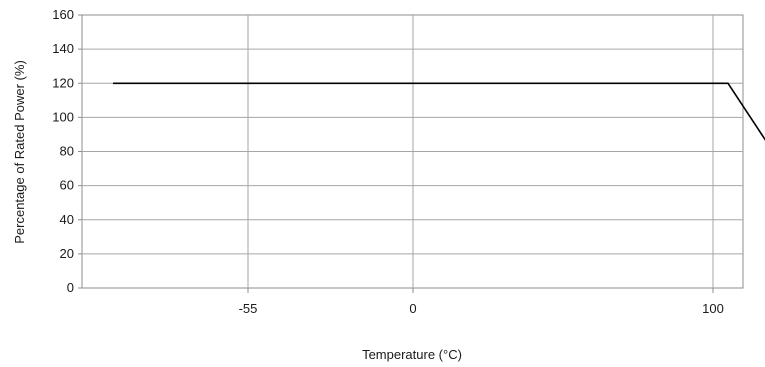 The image size is (765, 367). What do you see at coordinates (713, 308) in the screenshot?
I see `x-tick-label: 100` at bounding box center [713, 308].